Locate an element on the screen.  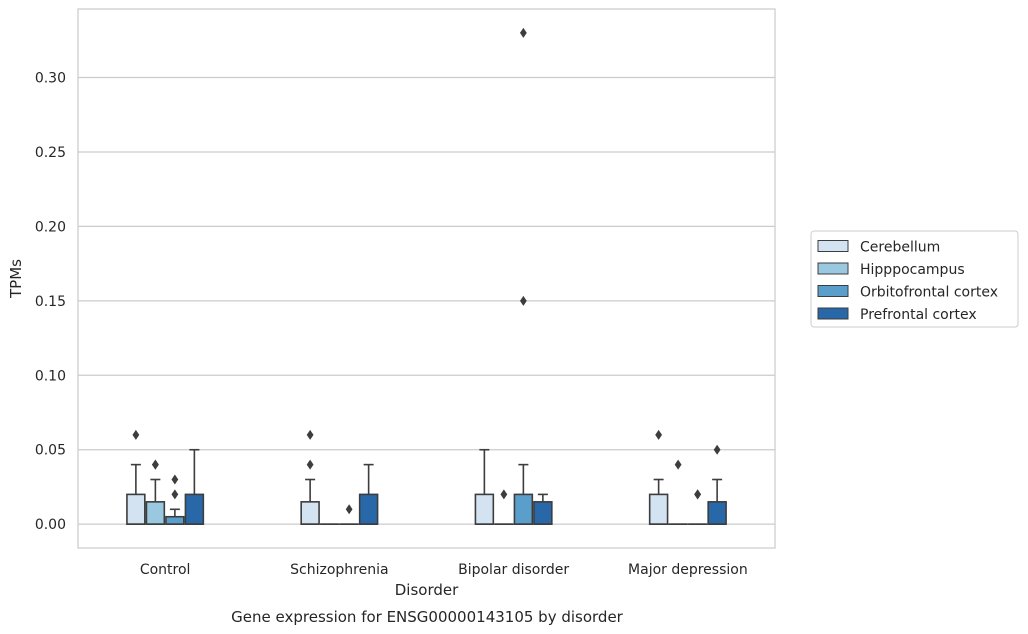
y-tick-label: 0.15 is located at coordinates (50, 302).